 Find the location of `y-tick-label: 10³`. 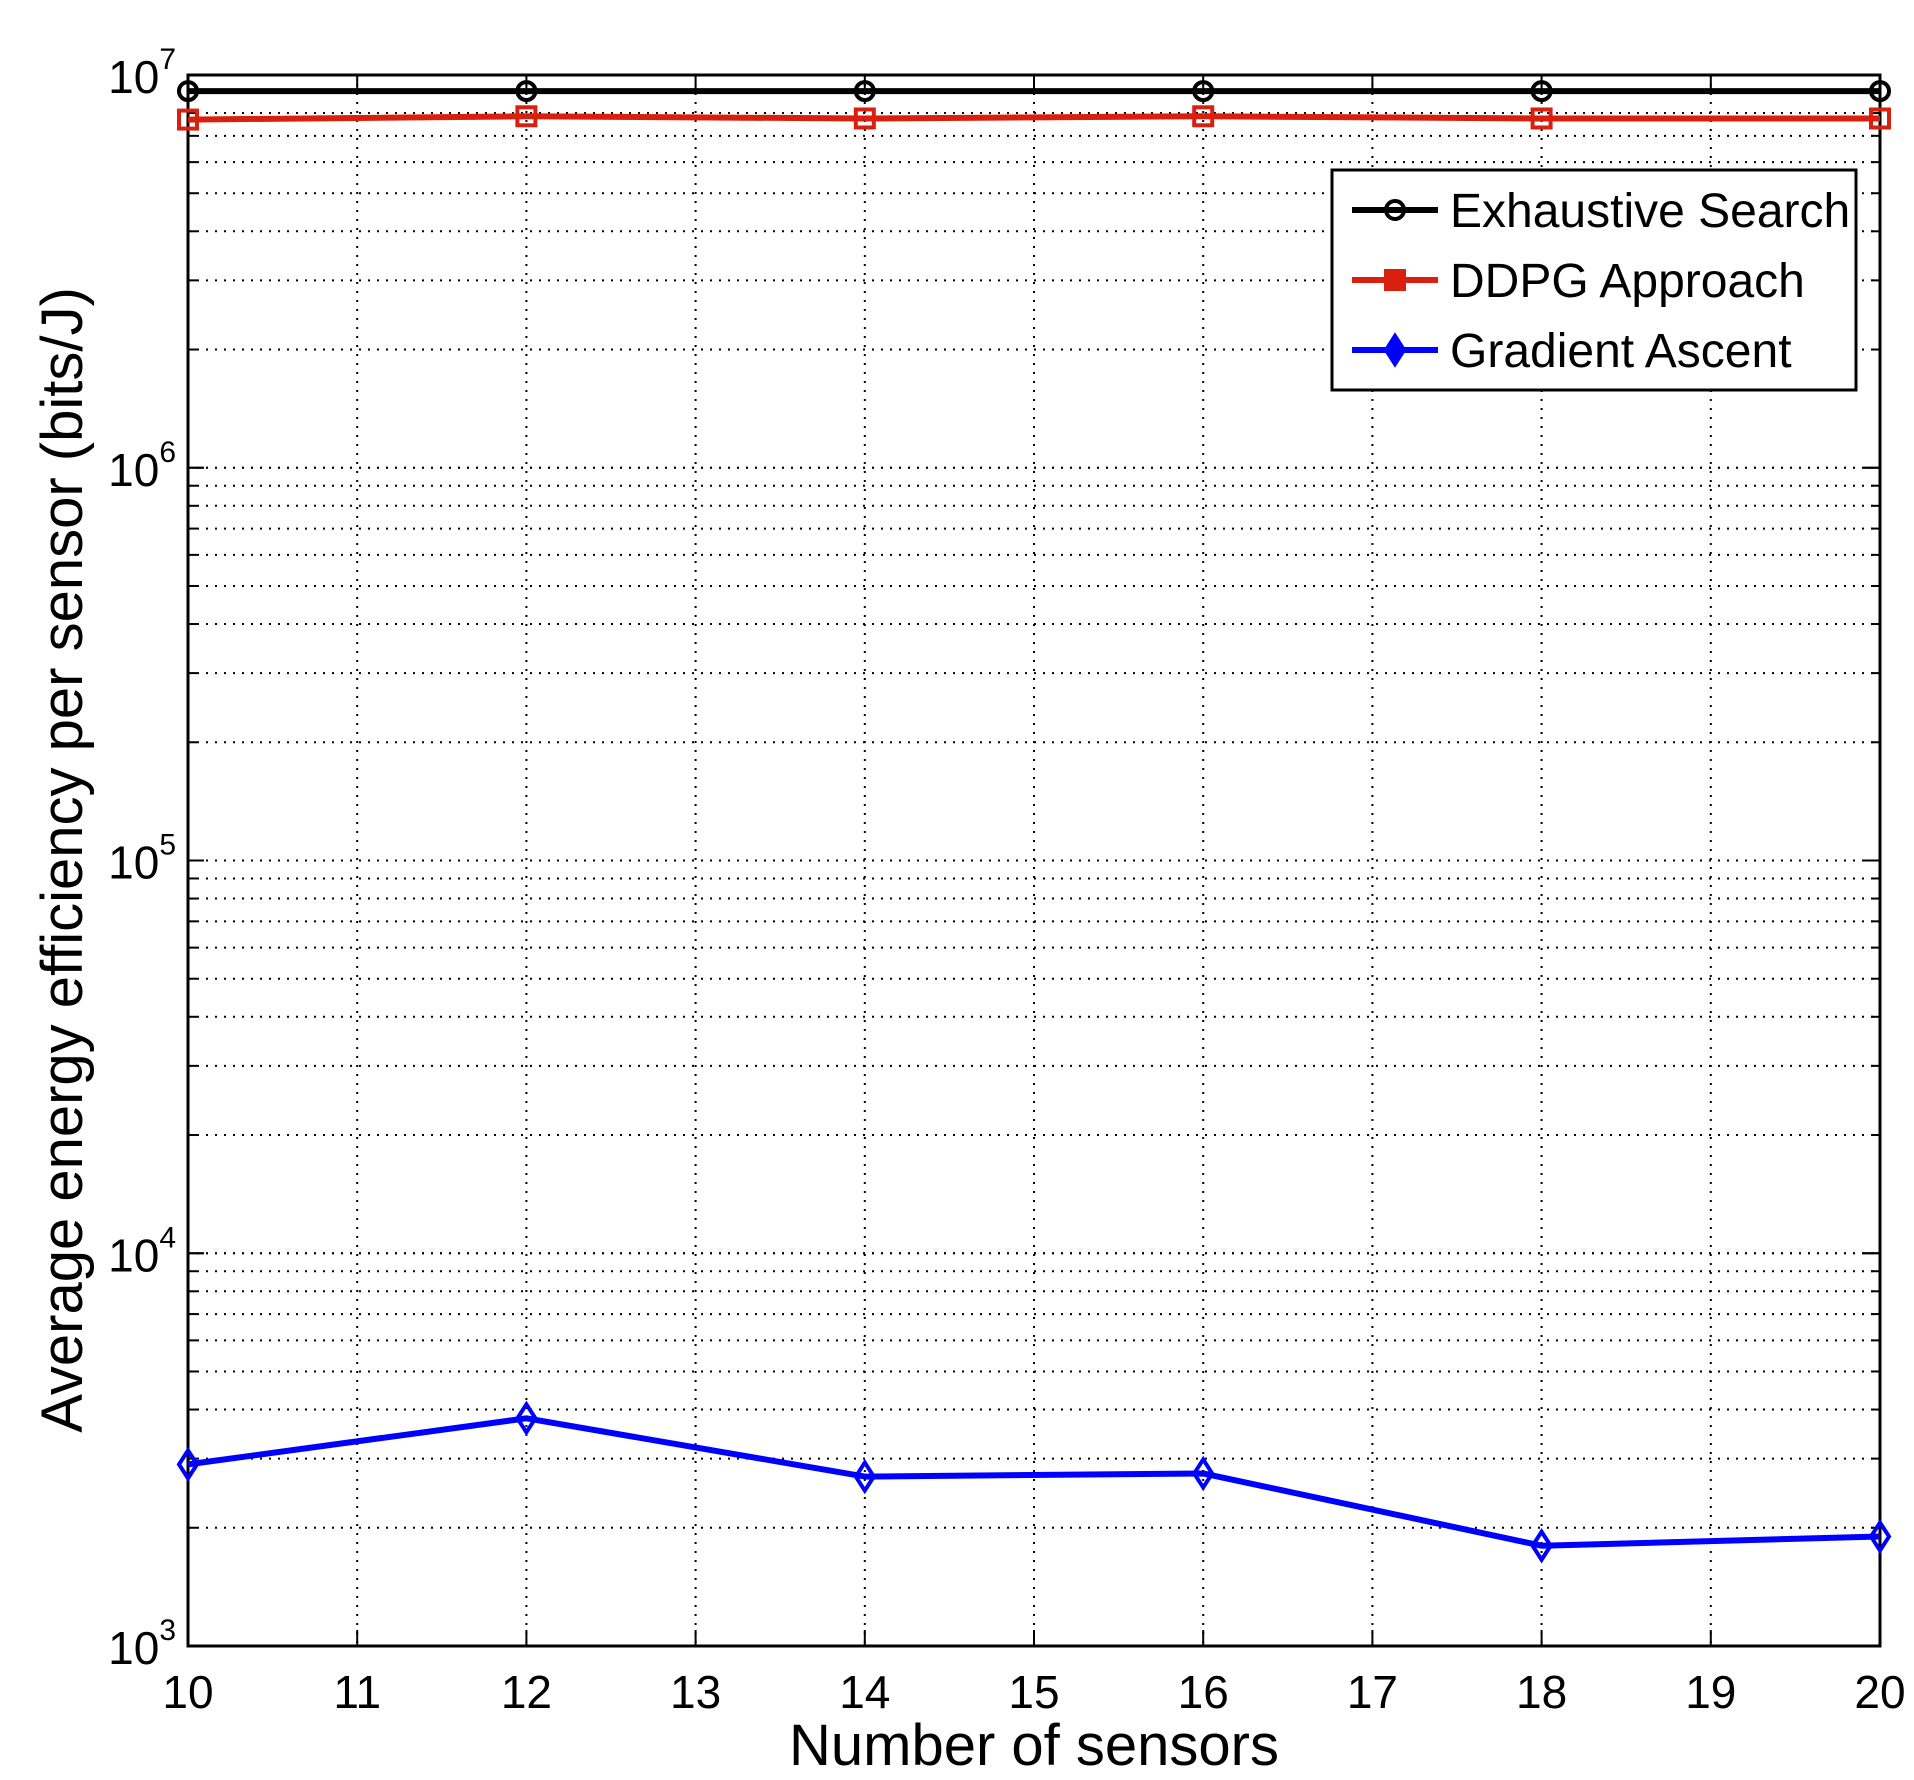

y-tick-label: 10³ is located at coordinates (142, 1644).